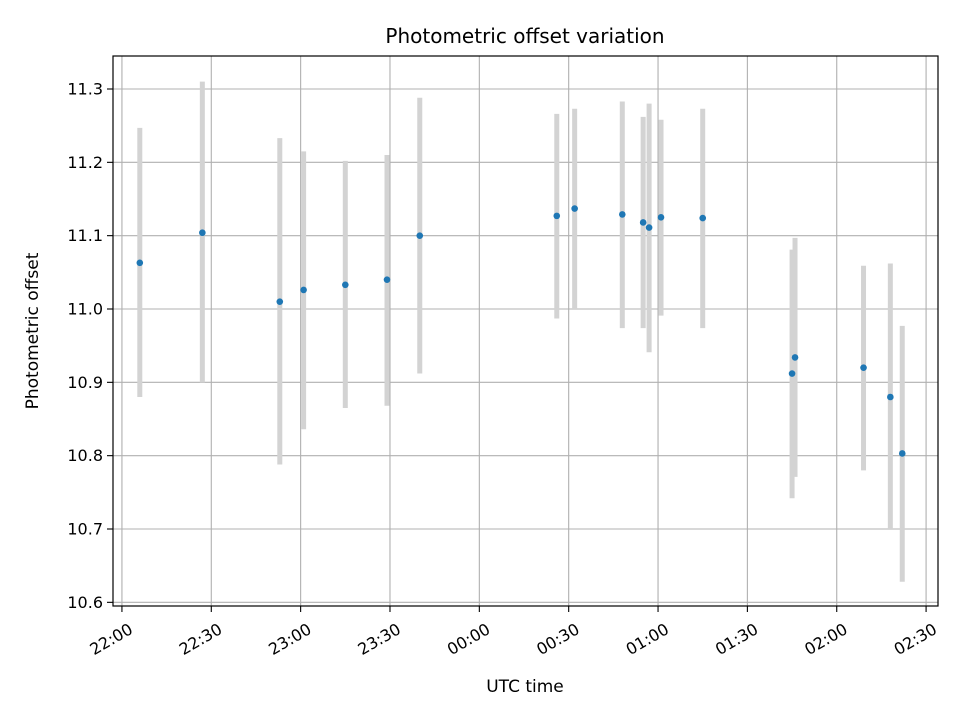 The height and width of the screenshot is (720, 960). Describe the element at coordinates (33, 330) in the screenshot. I see `y-axis-label: Photometric offset` at that location.